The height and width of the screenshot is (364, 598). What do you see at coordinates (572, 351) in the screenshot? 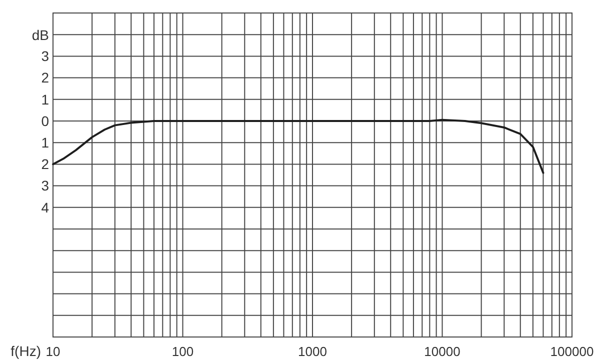
I see `x-tick-label: 100000` at bounding box center [572, 351].